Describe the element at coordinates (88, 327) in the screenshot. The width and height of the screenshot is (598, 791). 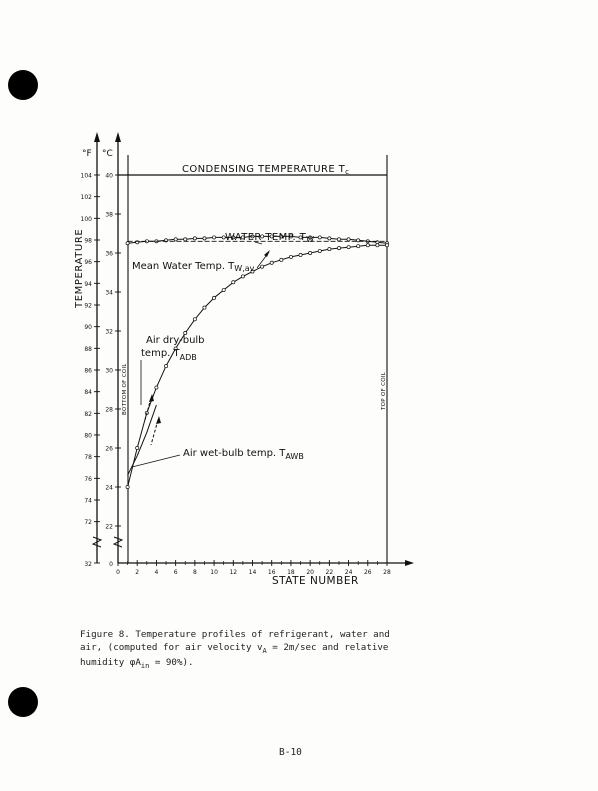
I see `f-tick-label: 90` at that location.